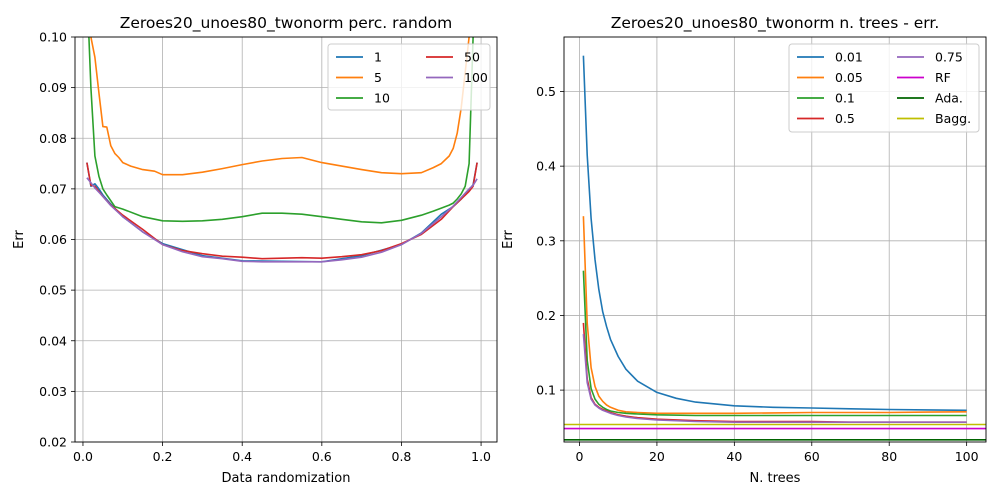 Image resolution: width=1000 pixels, height=500 pixels. What do you see at coordinates (546, 91) in the screenshot?
I see `y-tick-label: 0.5` at bounding box center [546, 91].